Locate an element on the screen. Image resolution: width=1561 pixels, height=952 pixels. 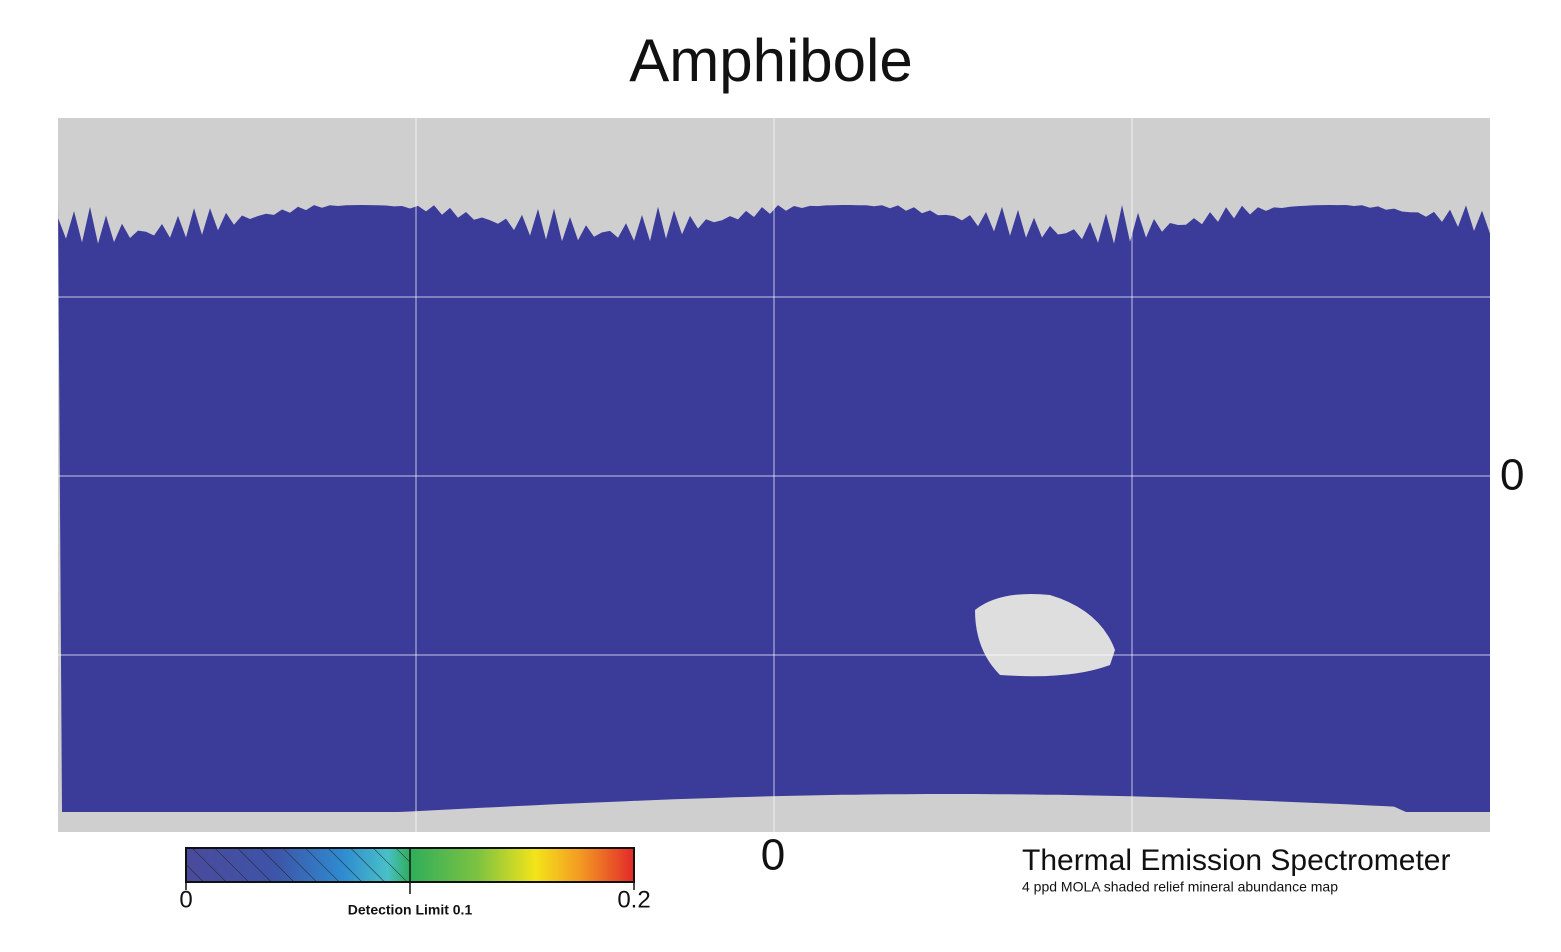
colorbar-tick-label: 0.2 is located at coordinates (633, 899).